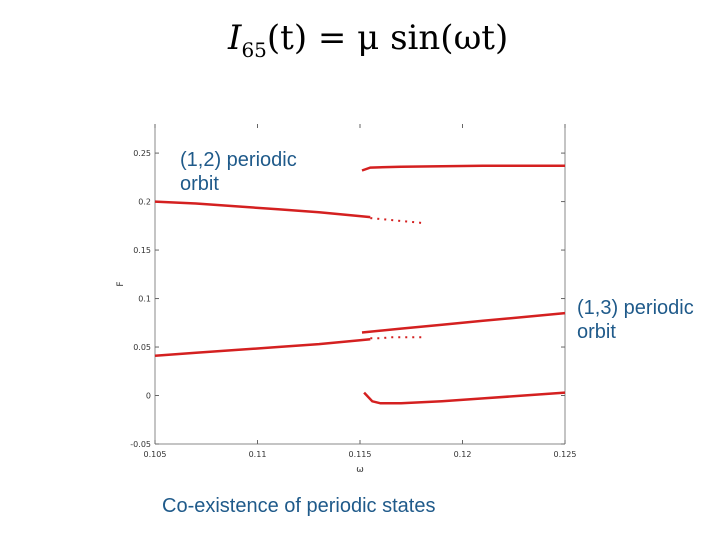 The width and height of the screenshot is (720, 540). Describe the element at coordinates (258, 454) in the screenshot. I see `x-tick-label: 0.11` at that location.